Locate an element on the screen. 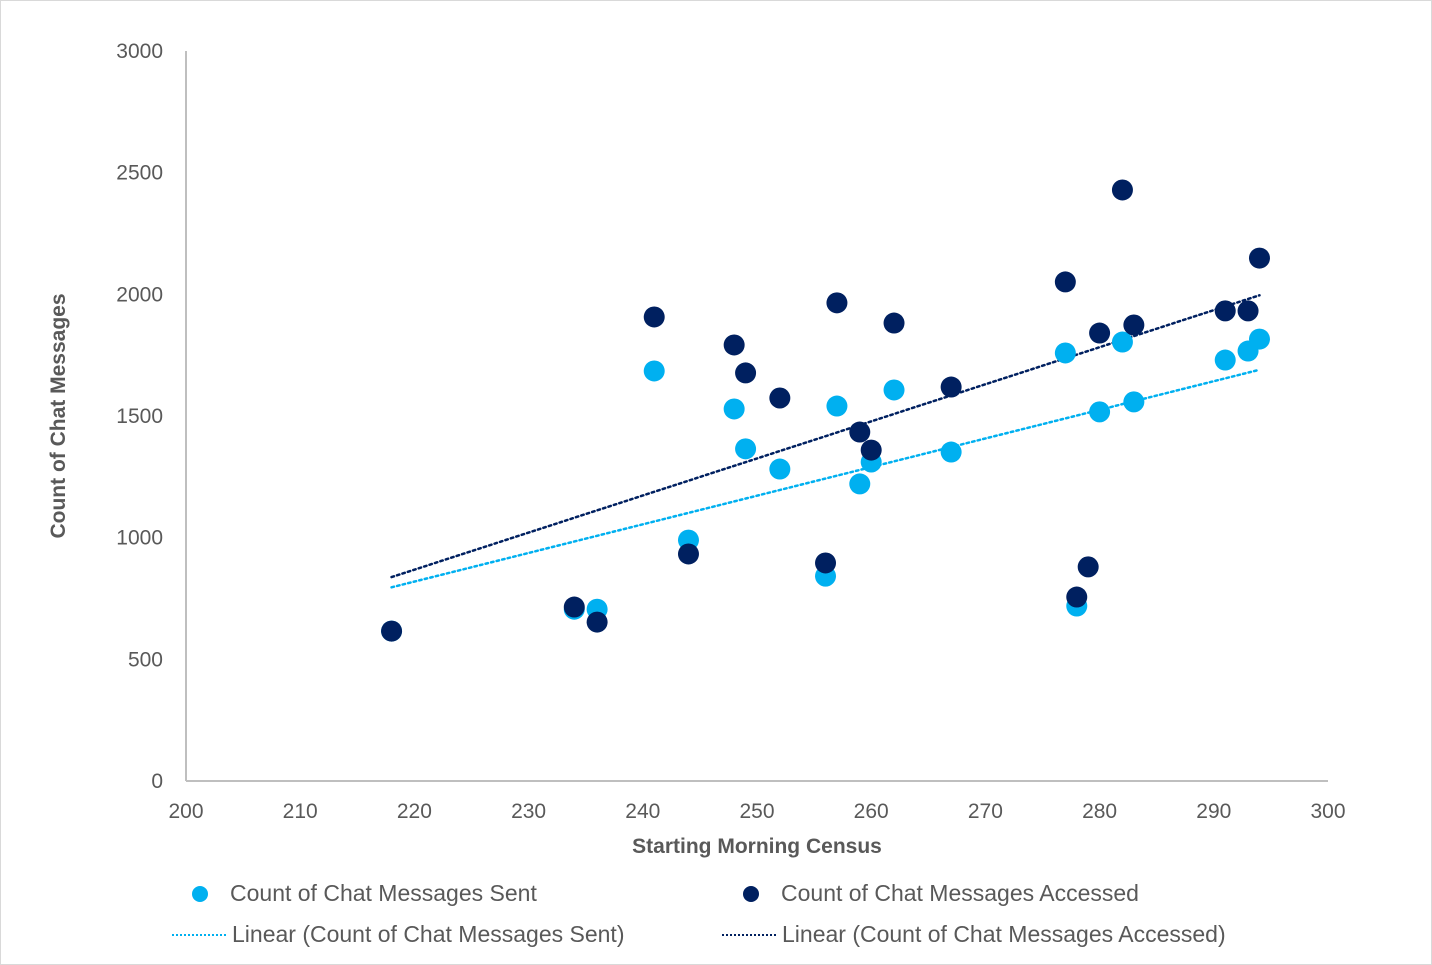 This screenshot has width=1432, height=965. x-tick-label: 240 is located at coordinates (642, 811).